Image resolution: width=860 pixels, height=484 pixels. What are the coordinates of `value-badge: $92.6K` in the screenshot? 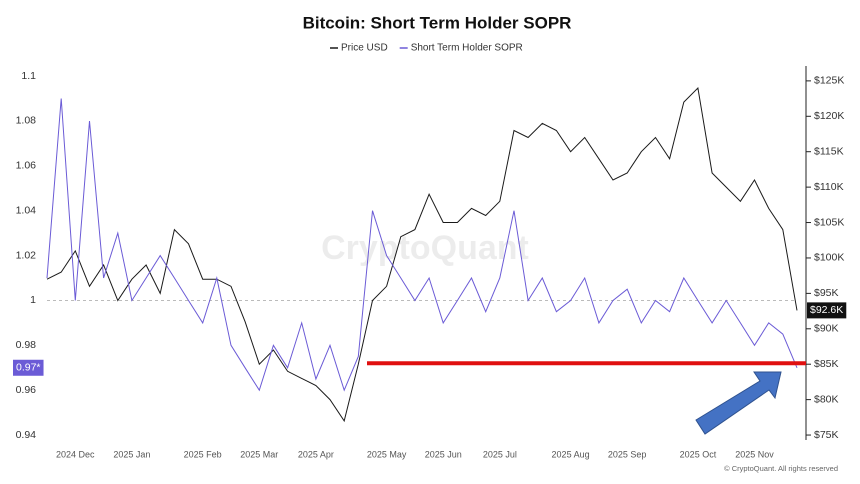 It's located at (827, 310).